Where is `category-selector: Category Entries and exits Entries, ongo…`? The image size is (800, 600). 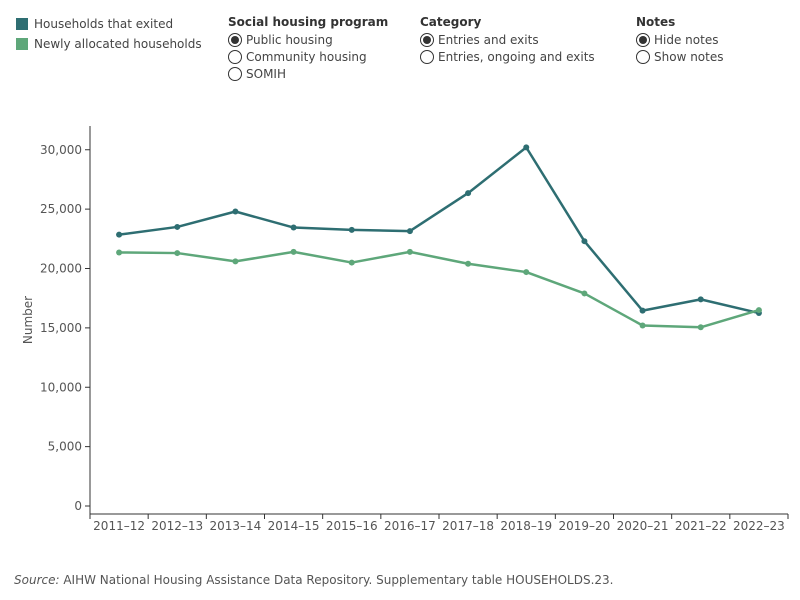
category-selector: Category Entries and exits Entries, ongo… is located at coordinates (507, 39).